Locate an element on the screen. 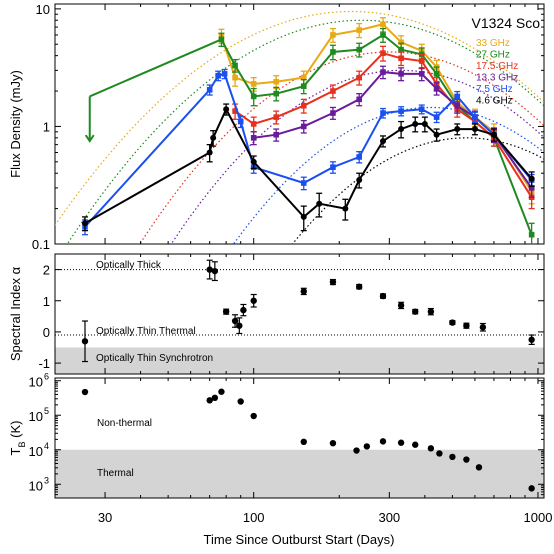 This screenshot has width=554, height=554. y-tick-label: 2 is located at coordinates (46, 270).